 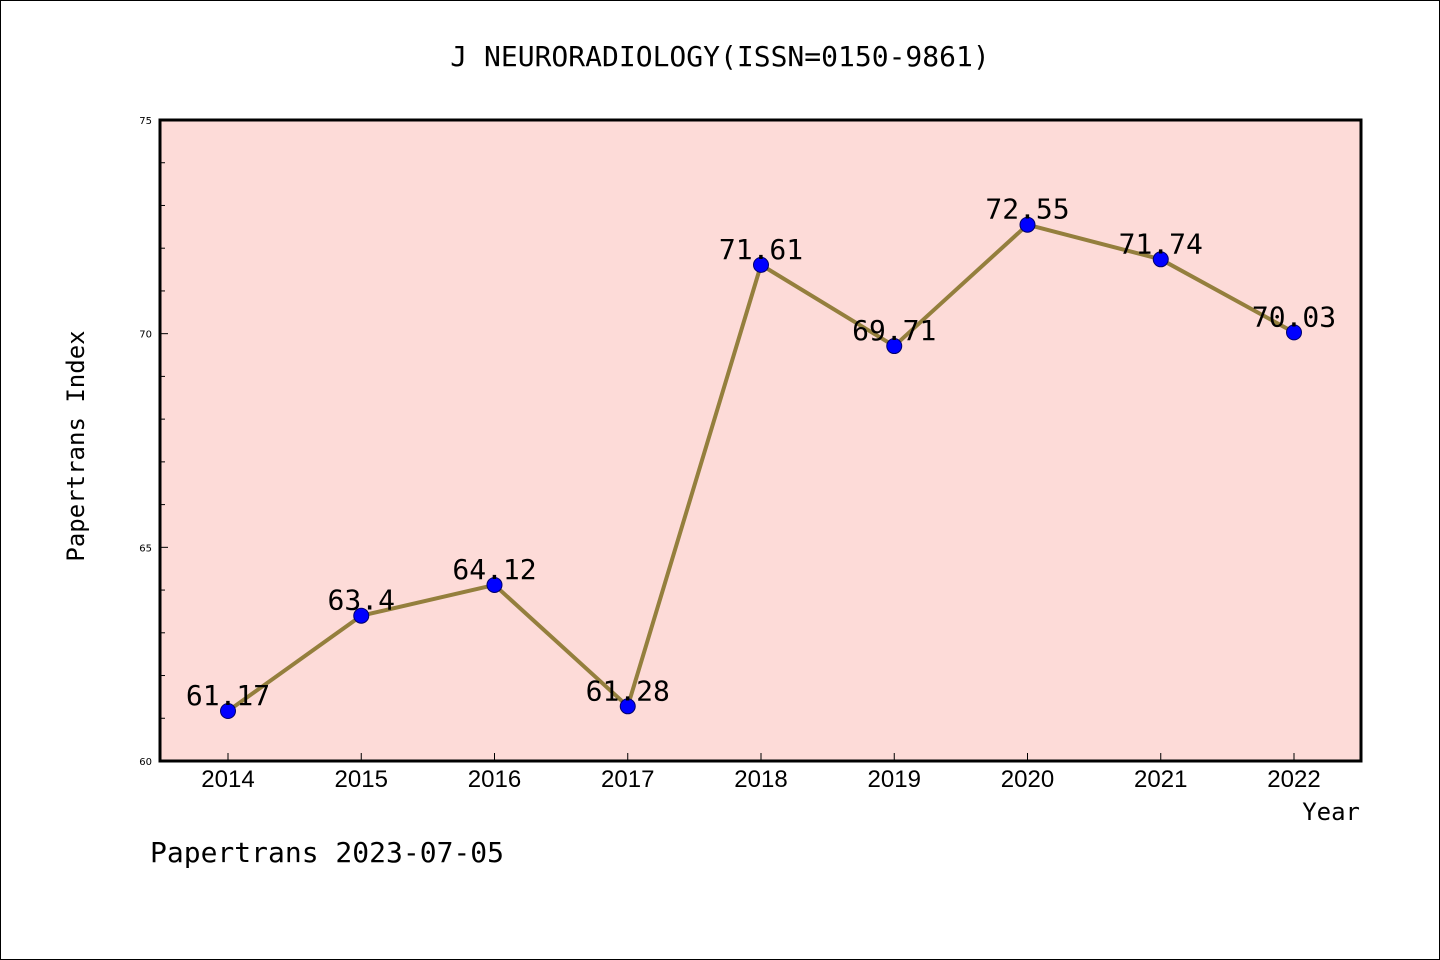 What do you see at coordinates (719, 56) in the screenshot?
I see `chart-title: J NEURORADIOLOGY(ISSN=0150-9861)` at bounding box center [719, 56].